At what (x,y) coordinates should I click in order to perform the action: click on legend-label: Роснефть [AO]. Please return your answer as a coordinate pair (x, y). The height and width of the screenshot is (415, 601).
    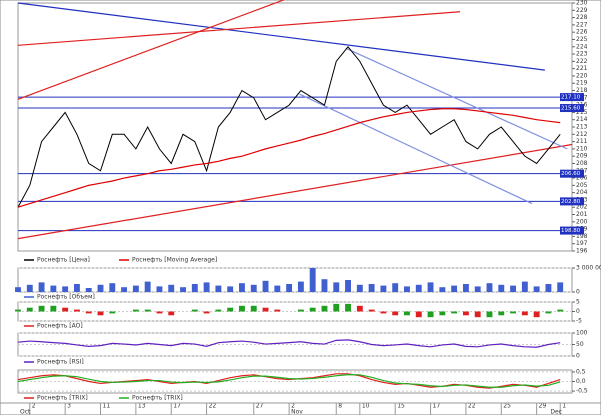
    Looking at the image, I should click on (60, 326).